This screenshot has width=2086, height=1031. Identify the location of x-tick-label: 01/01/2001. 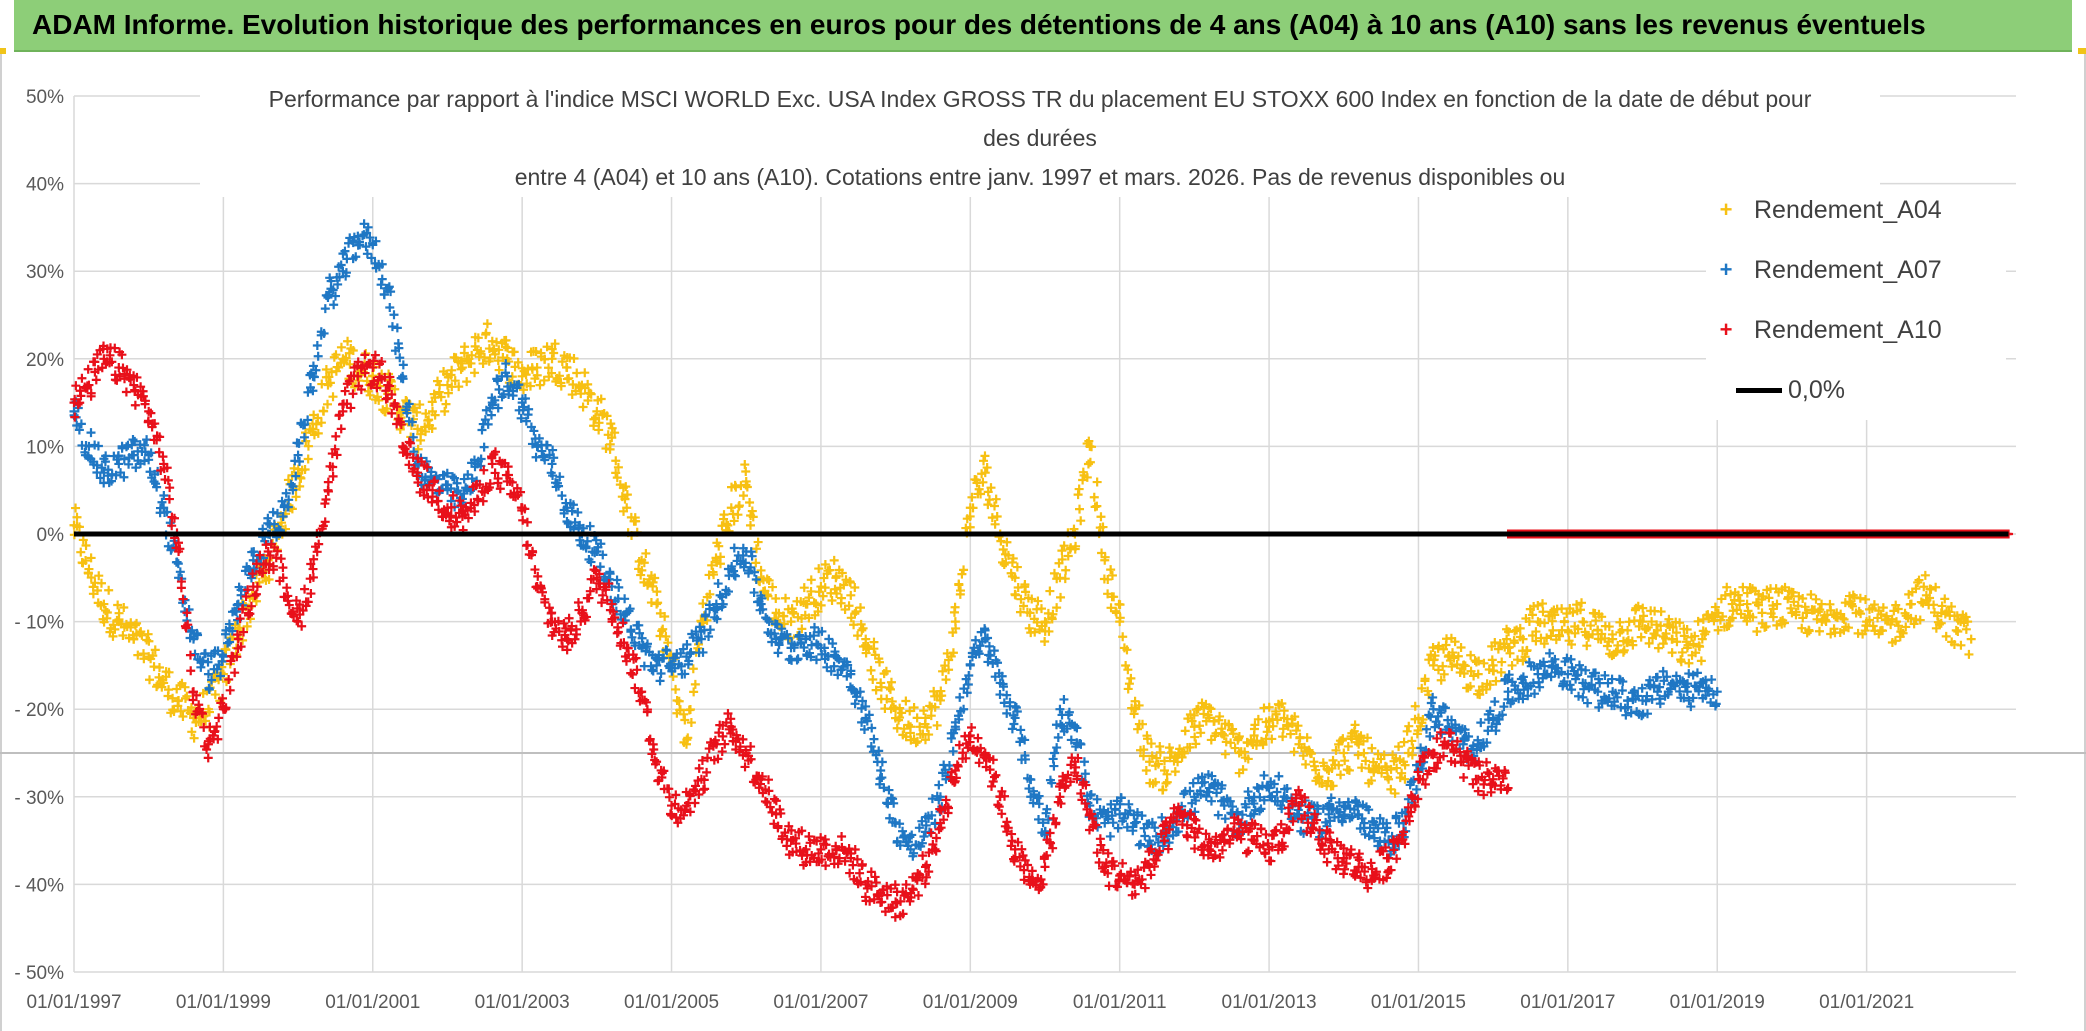
(372, 1002).